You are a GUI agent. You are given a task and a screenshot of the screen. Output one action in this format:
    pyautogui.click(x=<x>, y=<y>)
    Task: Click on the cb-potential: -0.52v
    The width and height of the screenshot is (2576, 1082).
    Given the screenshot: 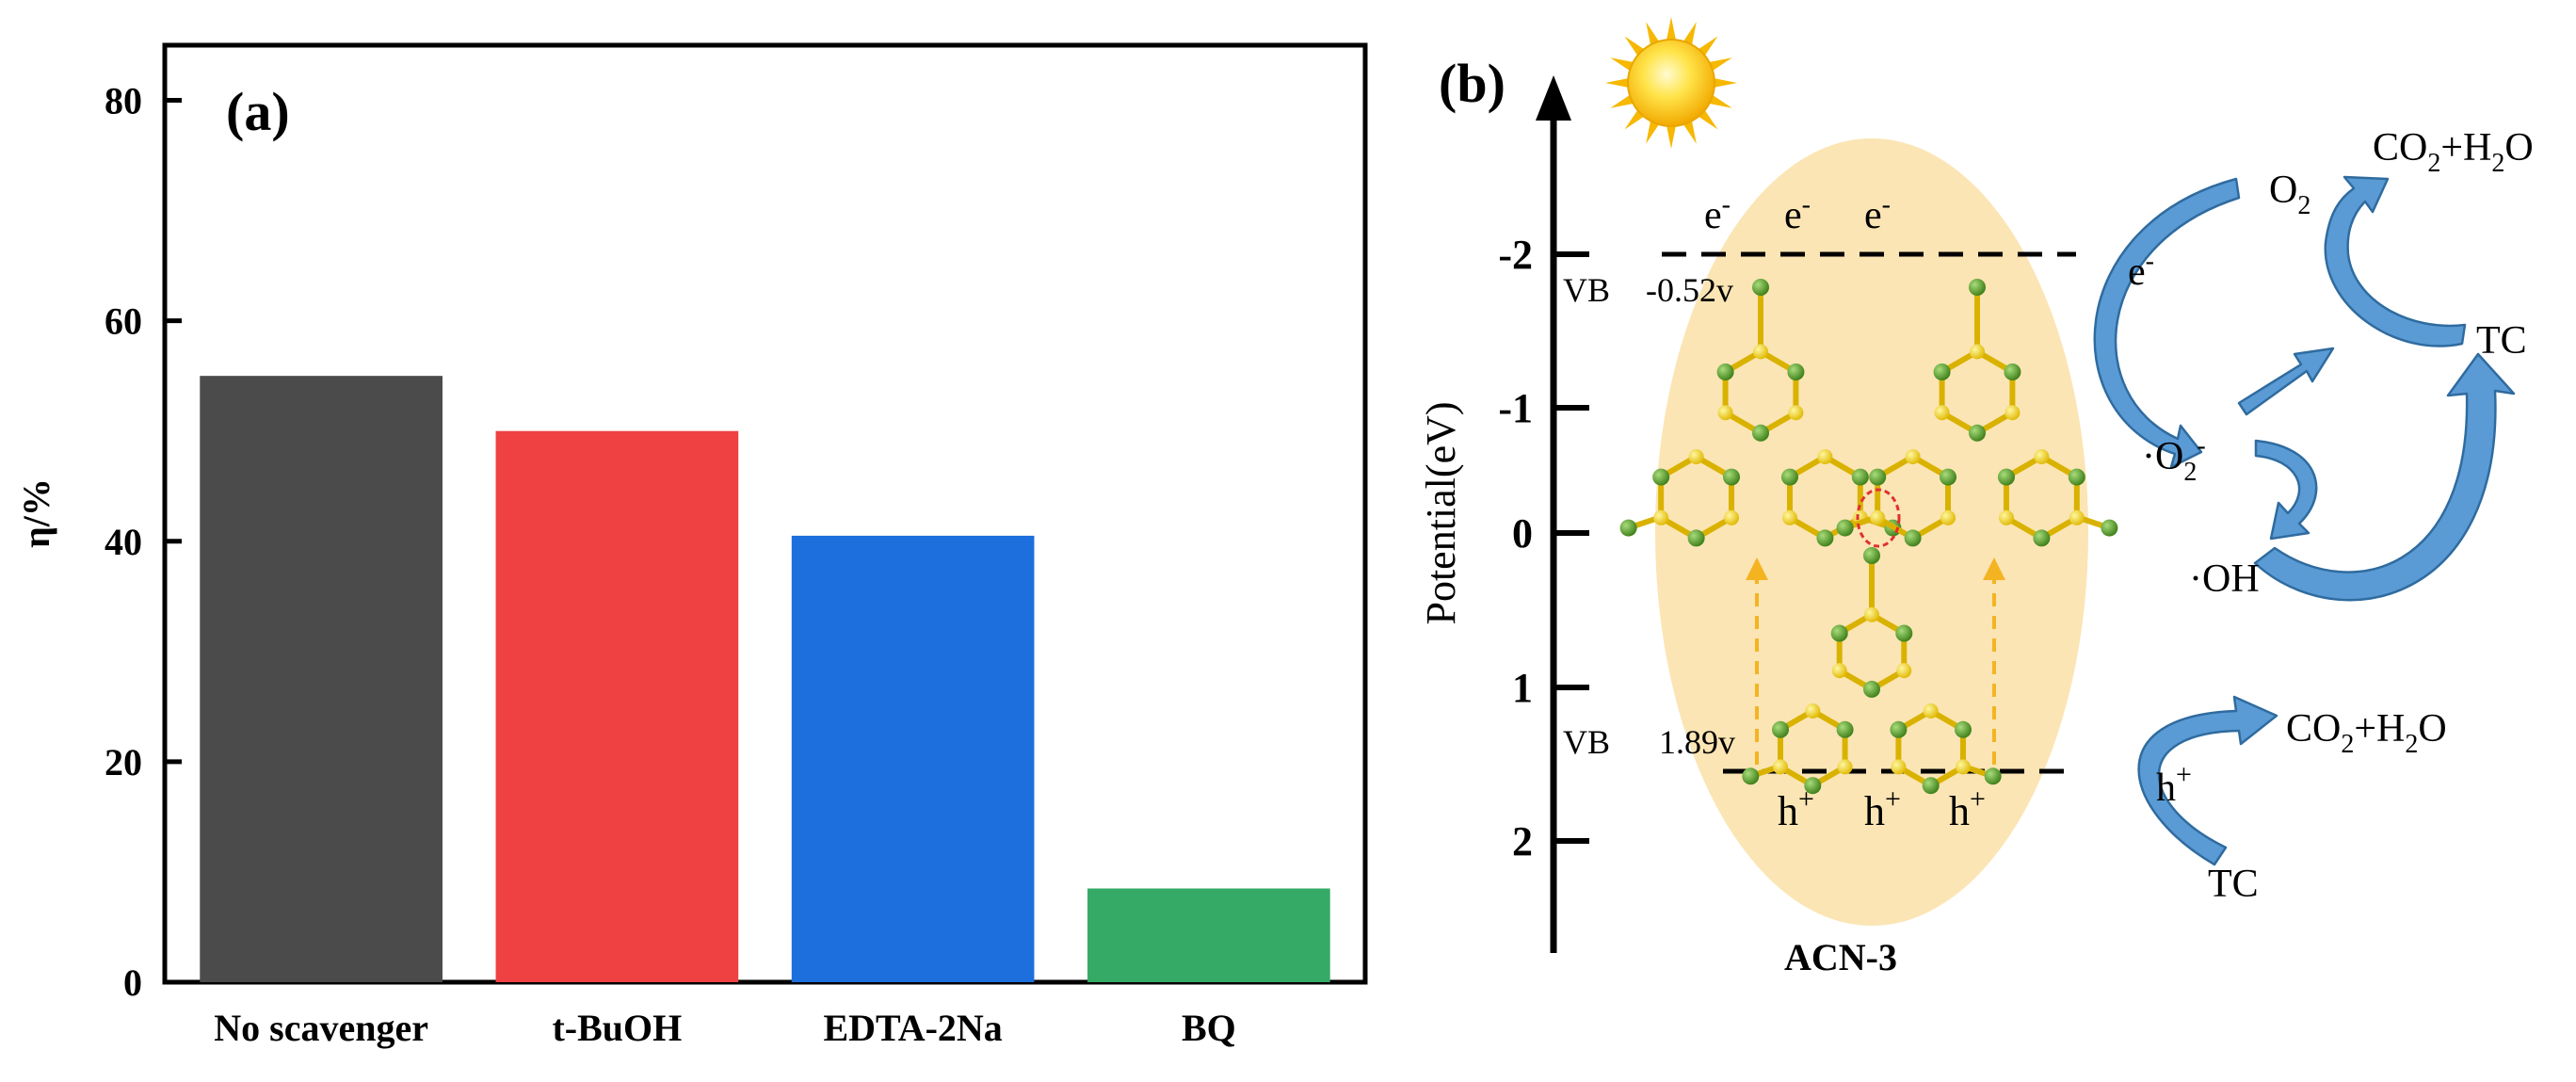 What is the action you would take?
    pyautogui.click(x=1689, y=290)
    